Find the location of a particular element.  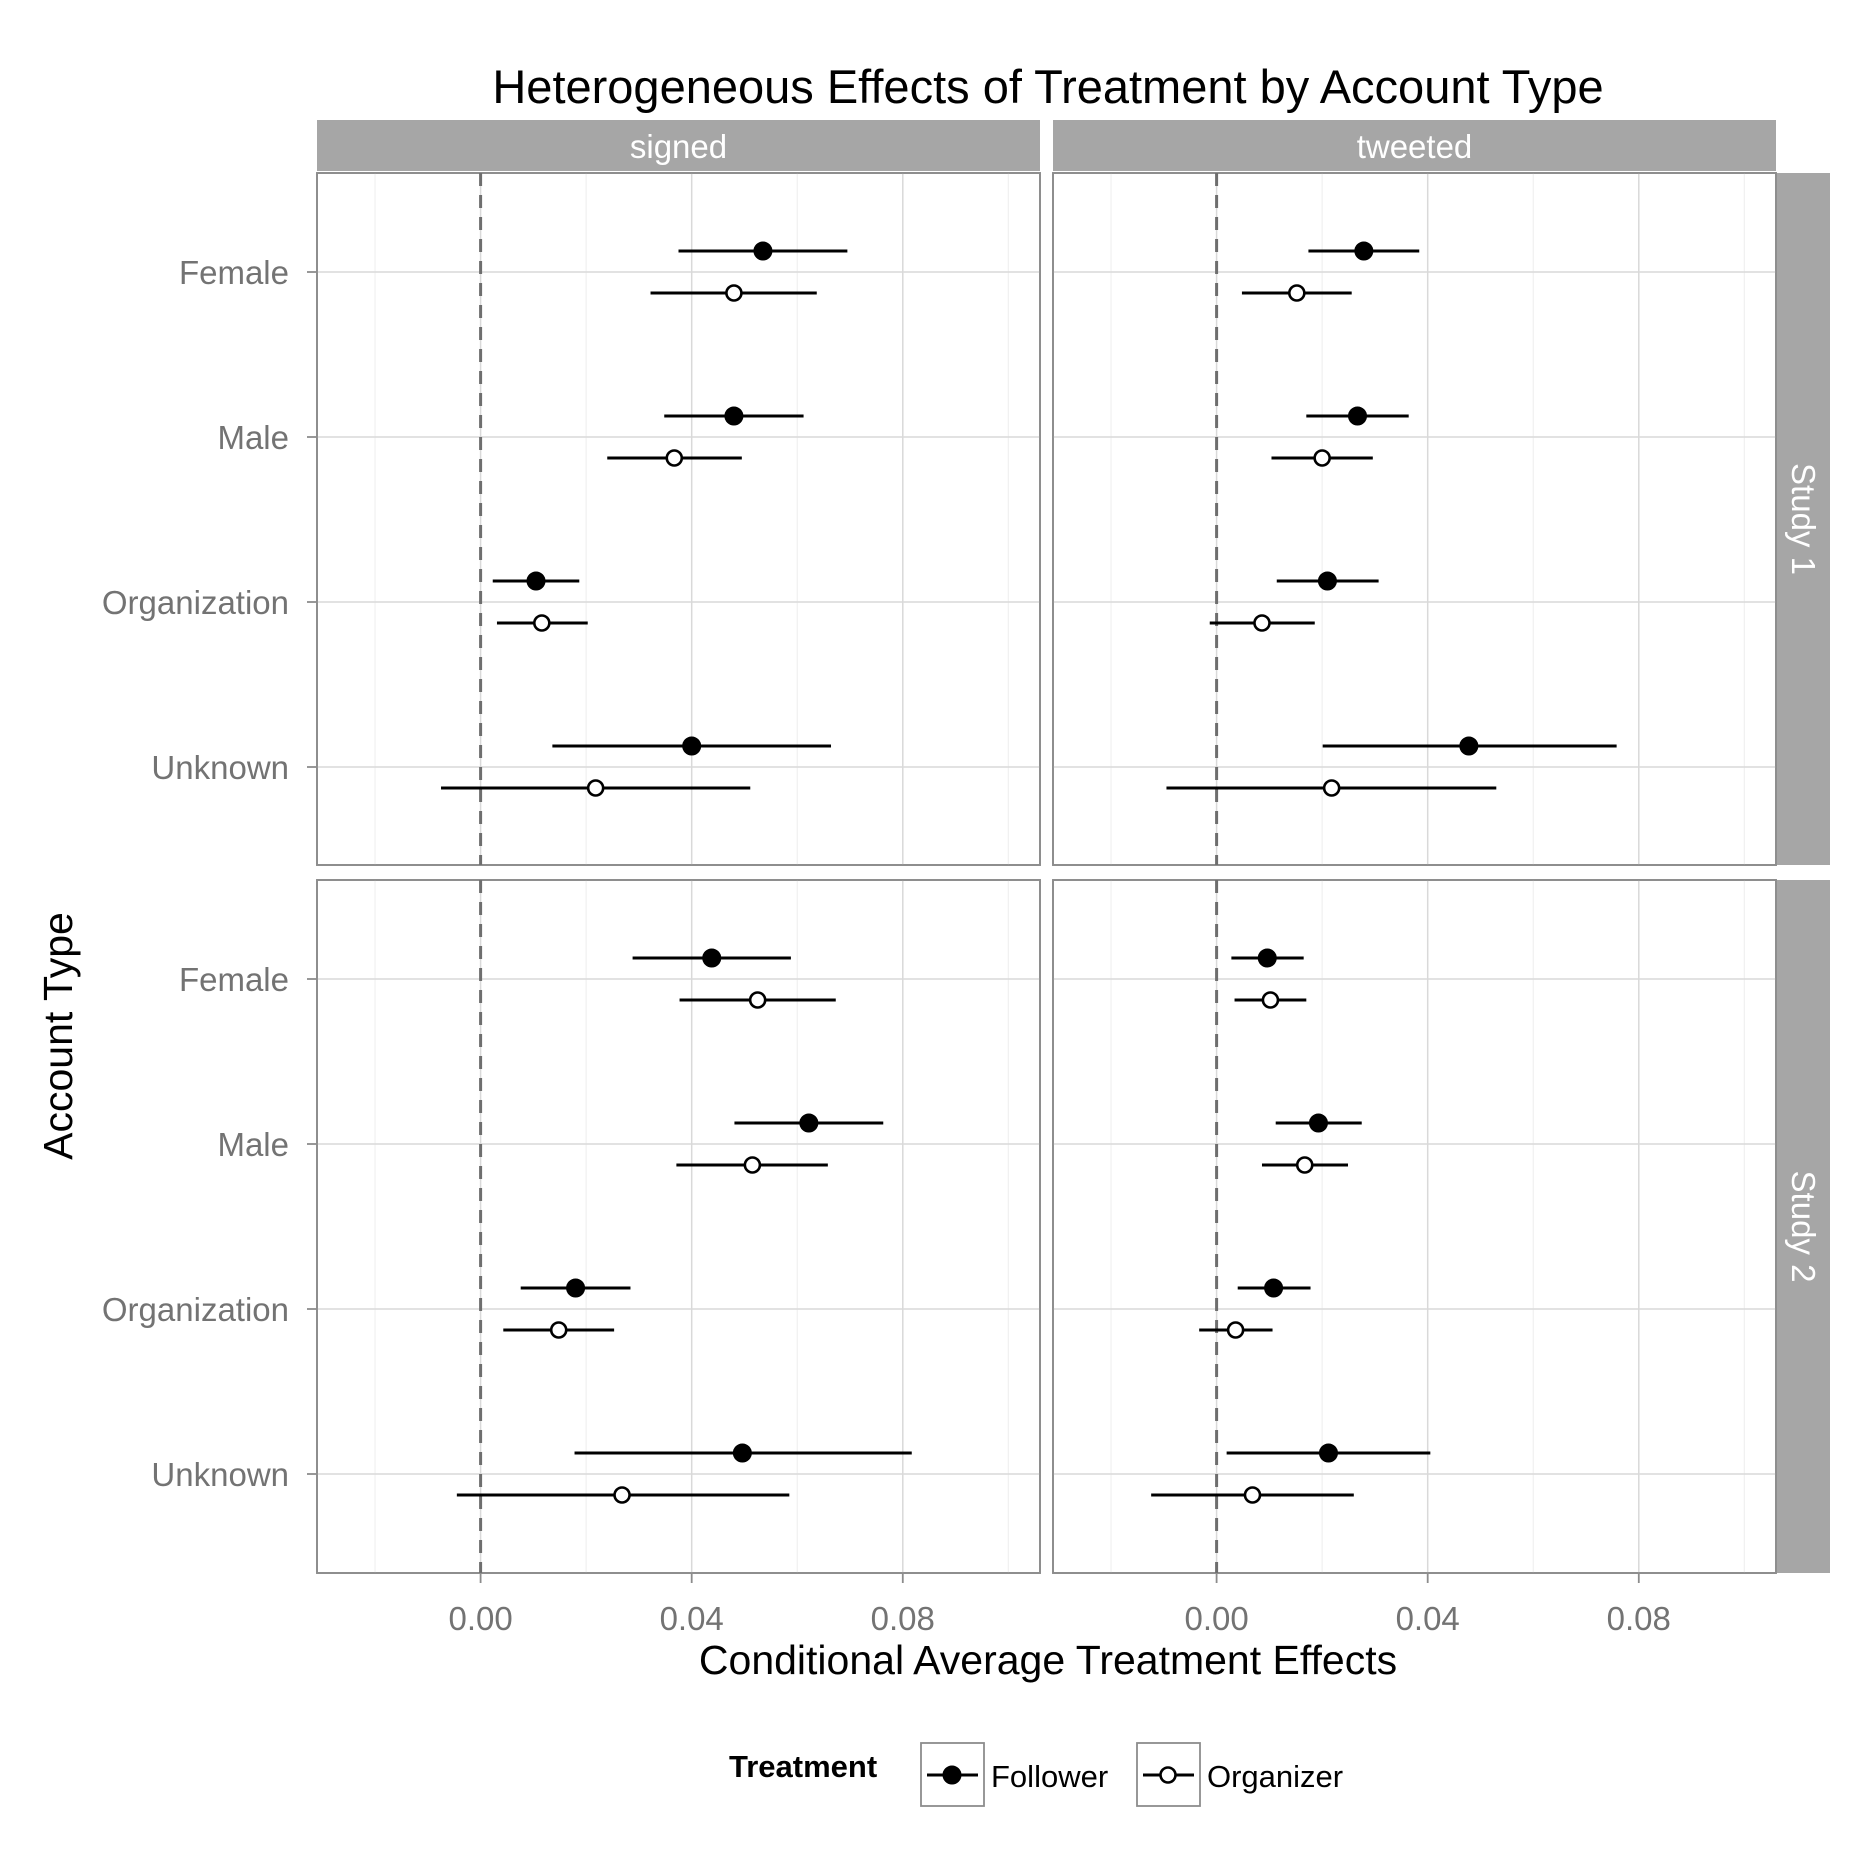

legend-entry-organizer: Organizer is located at coordinates (1239, 1774).